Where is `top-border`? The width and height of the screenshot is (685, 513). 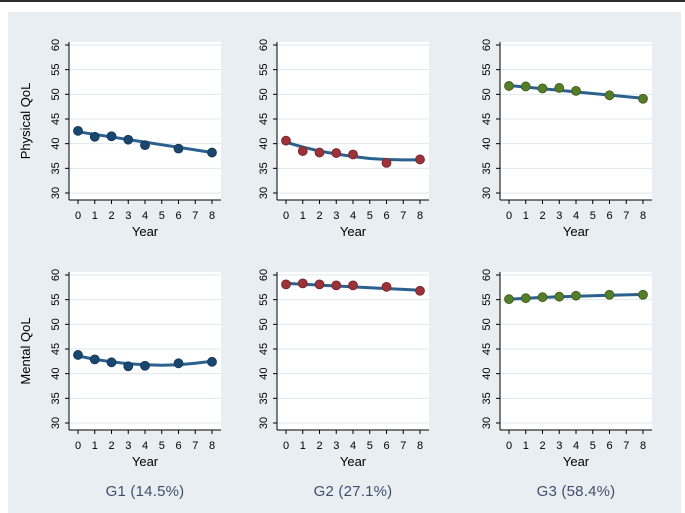
top-border is located at coordinates (342, 1).